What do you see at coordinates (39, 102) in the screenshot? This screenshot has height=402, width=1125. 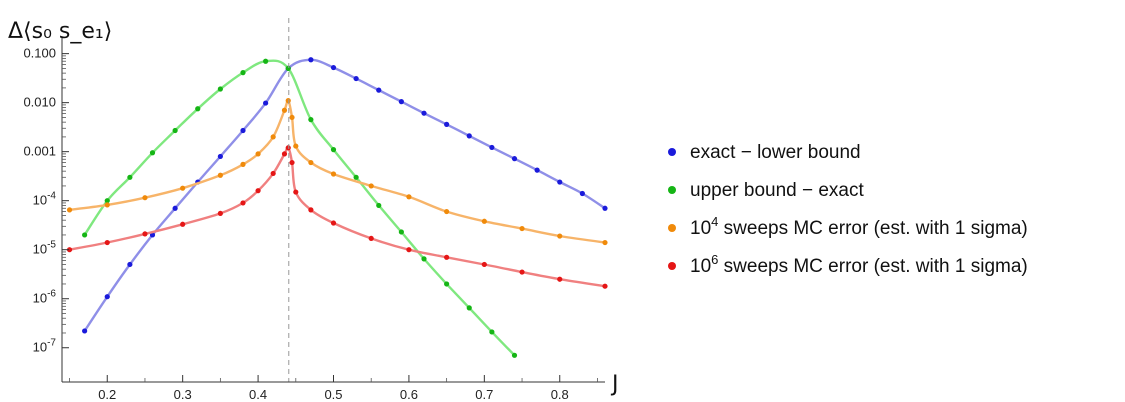 I see `y-tick-label: 0.010` at bounding box center [39, 102].